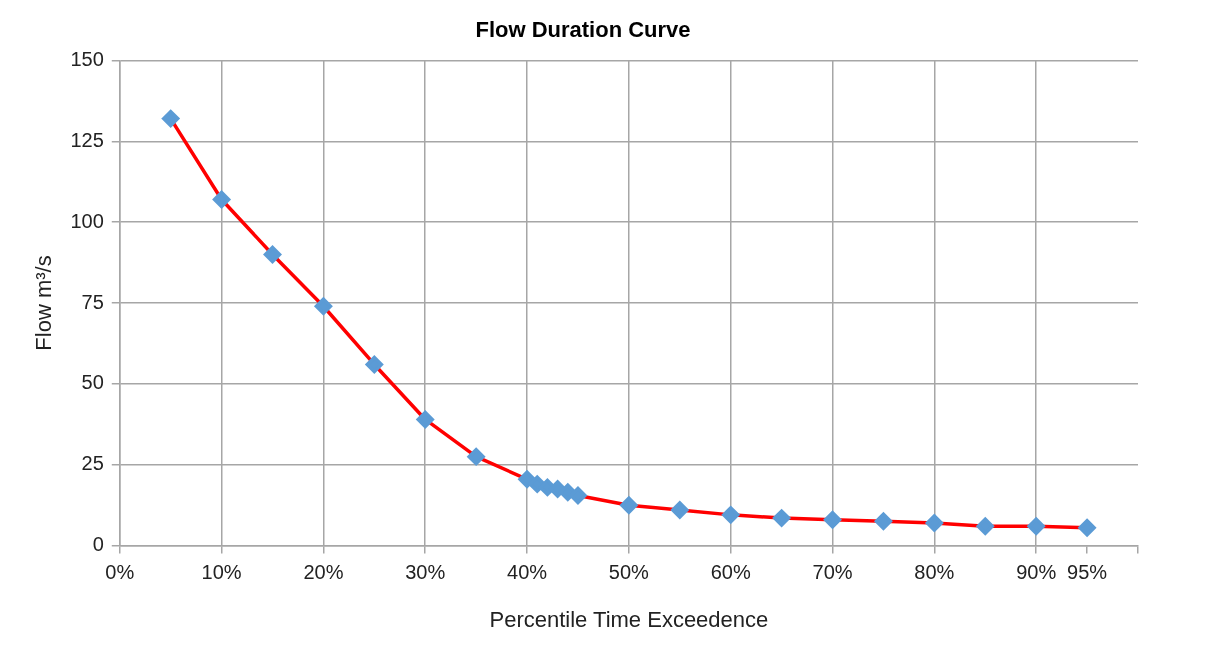 The width and height of the screenshot is (1208, 667). Describe the element at coordinates (92, 382) in the screenshot. I see `y-tick-label: 50` at that location.